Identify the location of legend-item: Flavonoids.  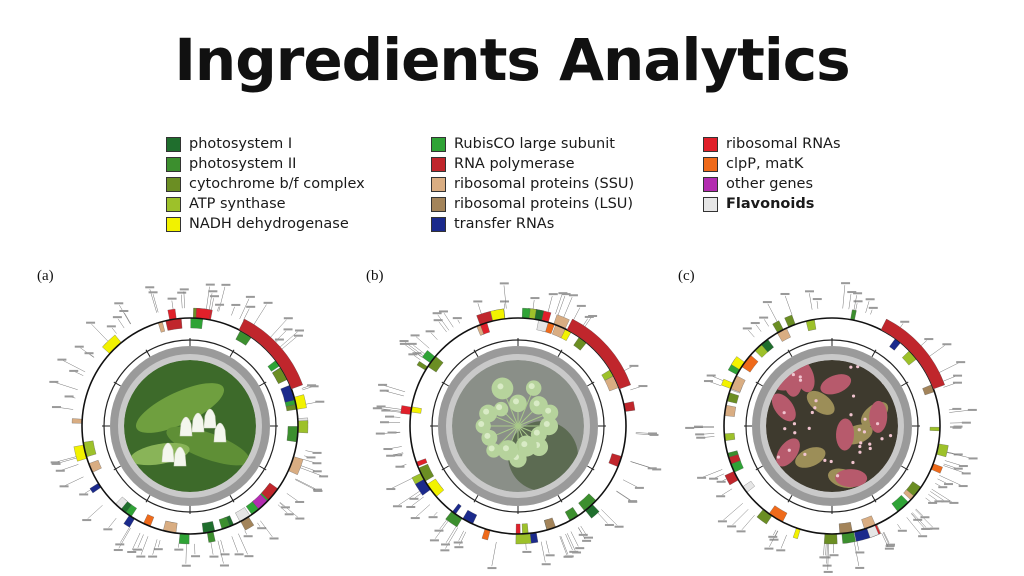
(772, 204).